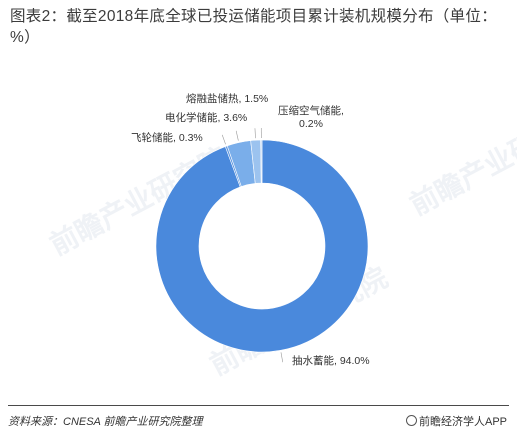 This screenshot has width=517, height=443. Describe the element at coordinates (411, 420) in the screenshot. I see `brand-logo-icon` at that location.